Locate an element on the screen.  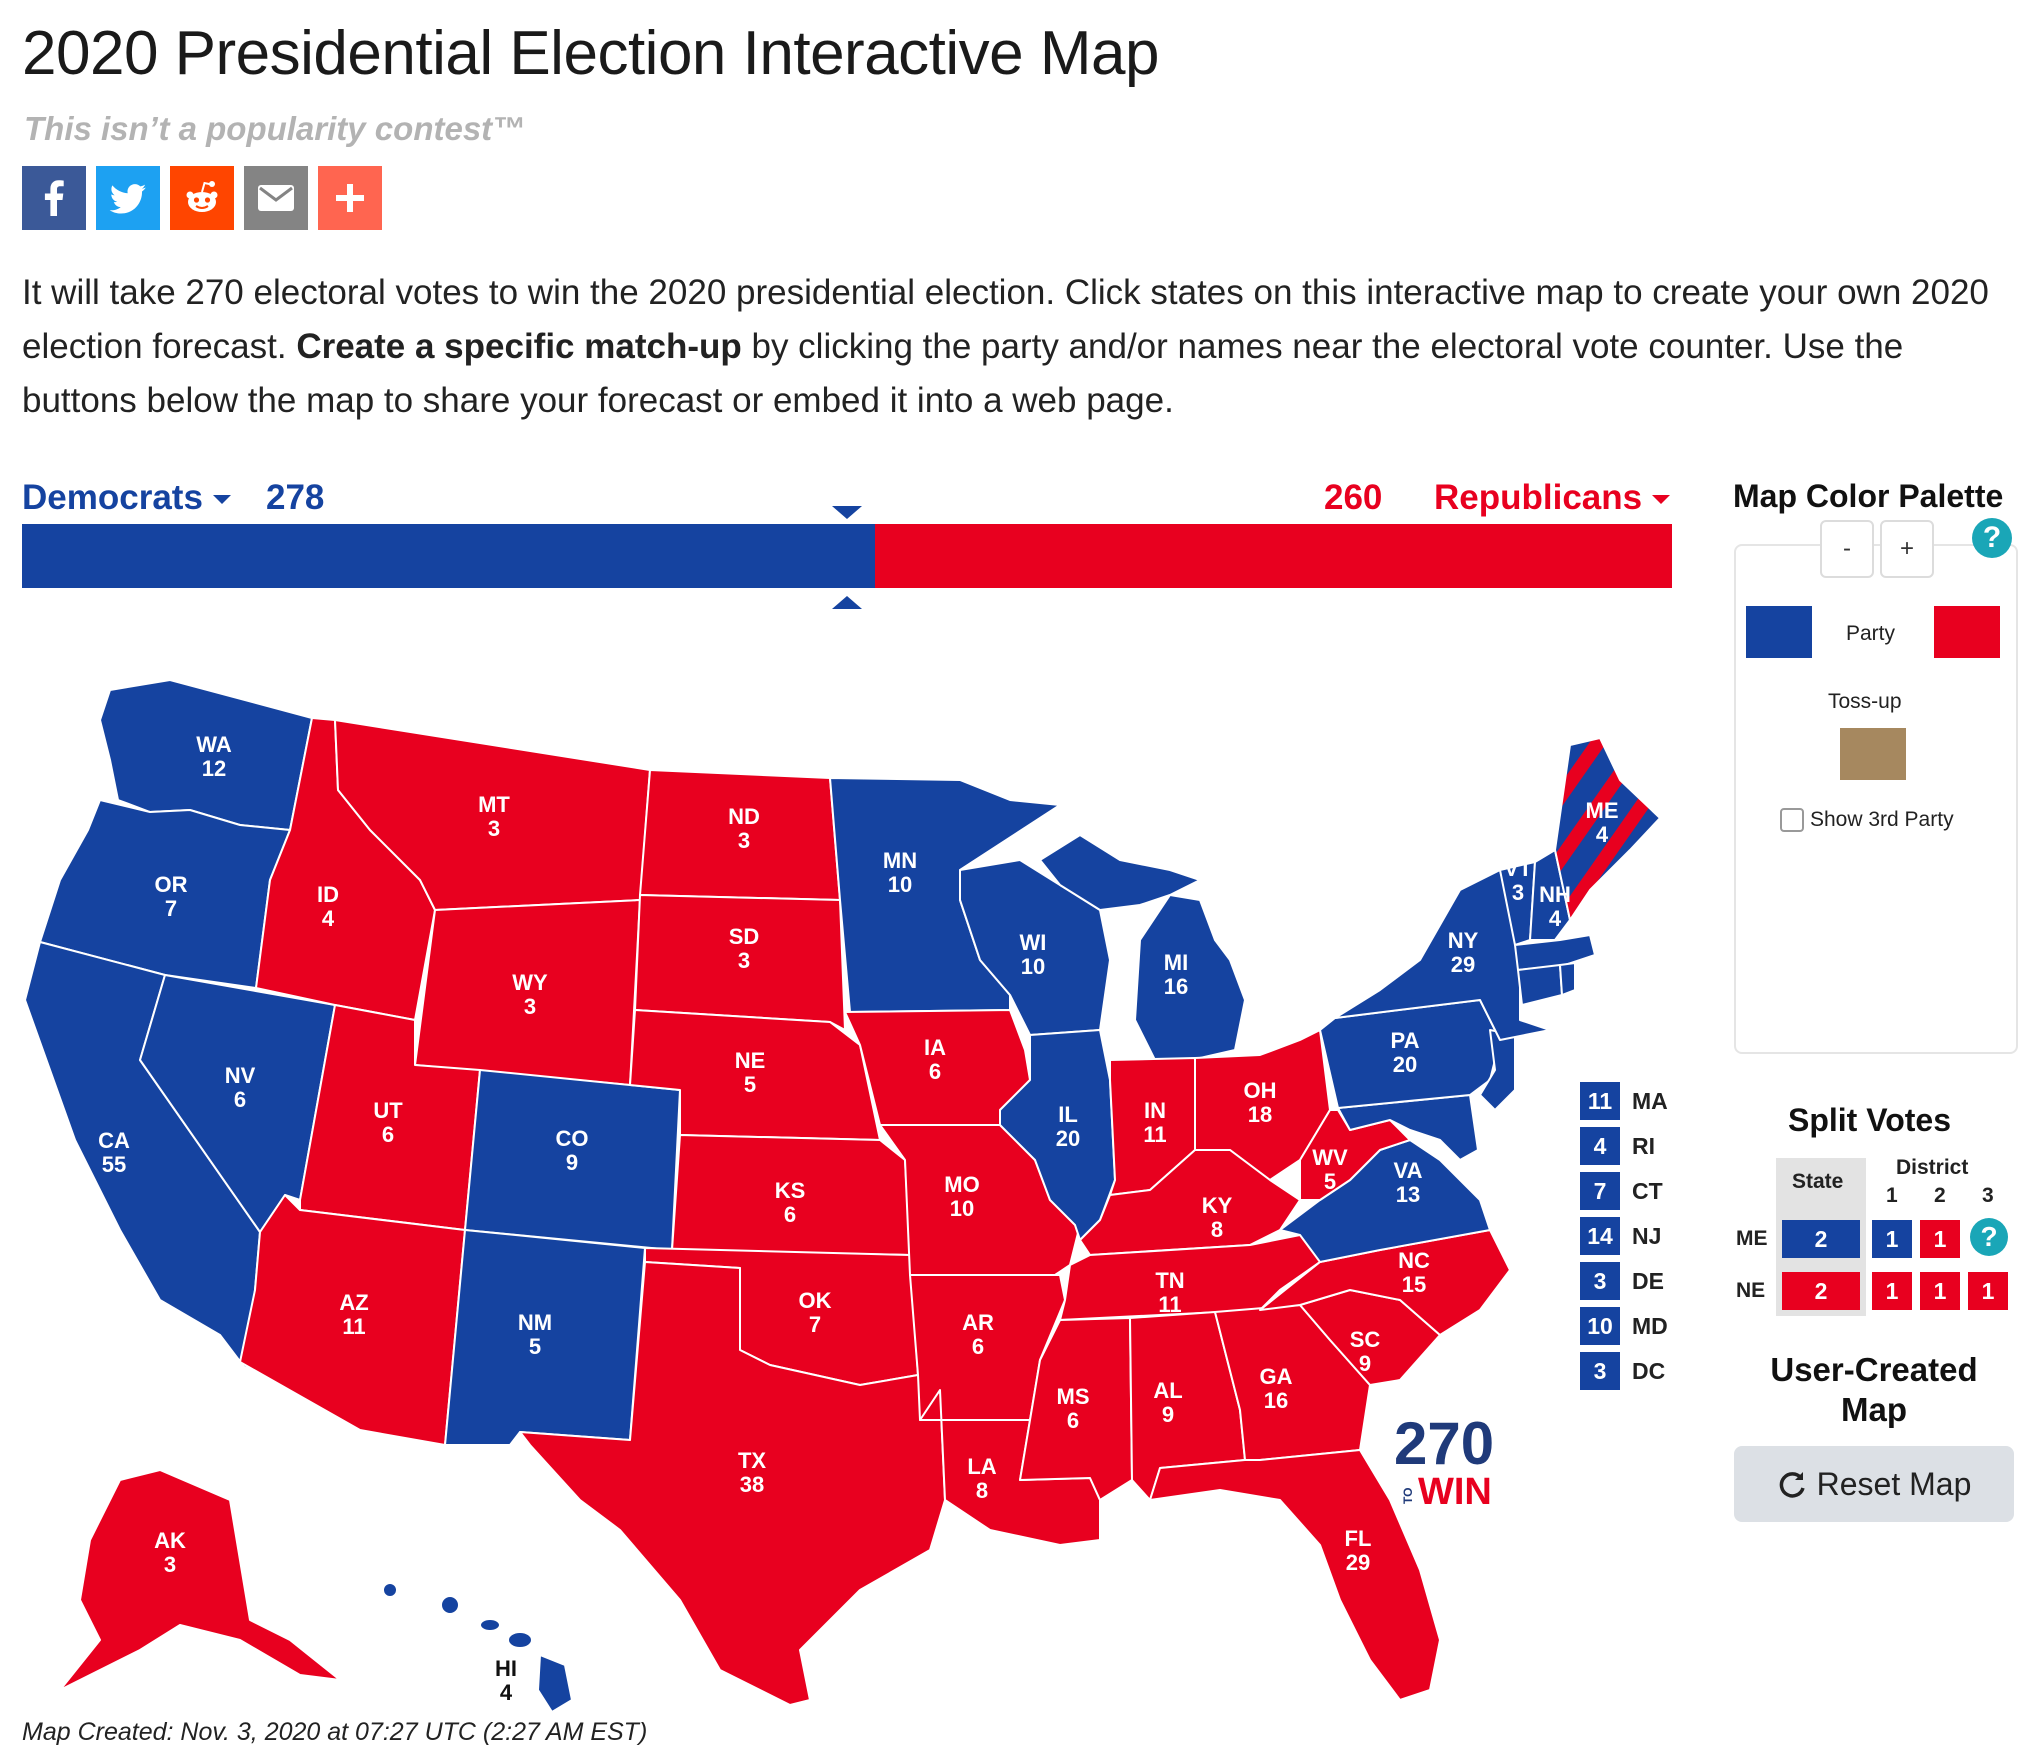
refresh-icon is located at coordinates (1792, 1485).